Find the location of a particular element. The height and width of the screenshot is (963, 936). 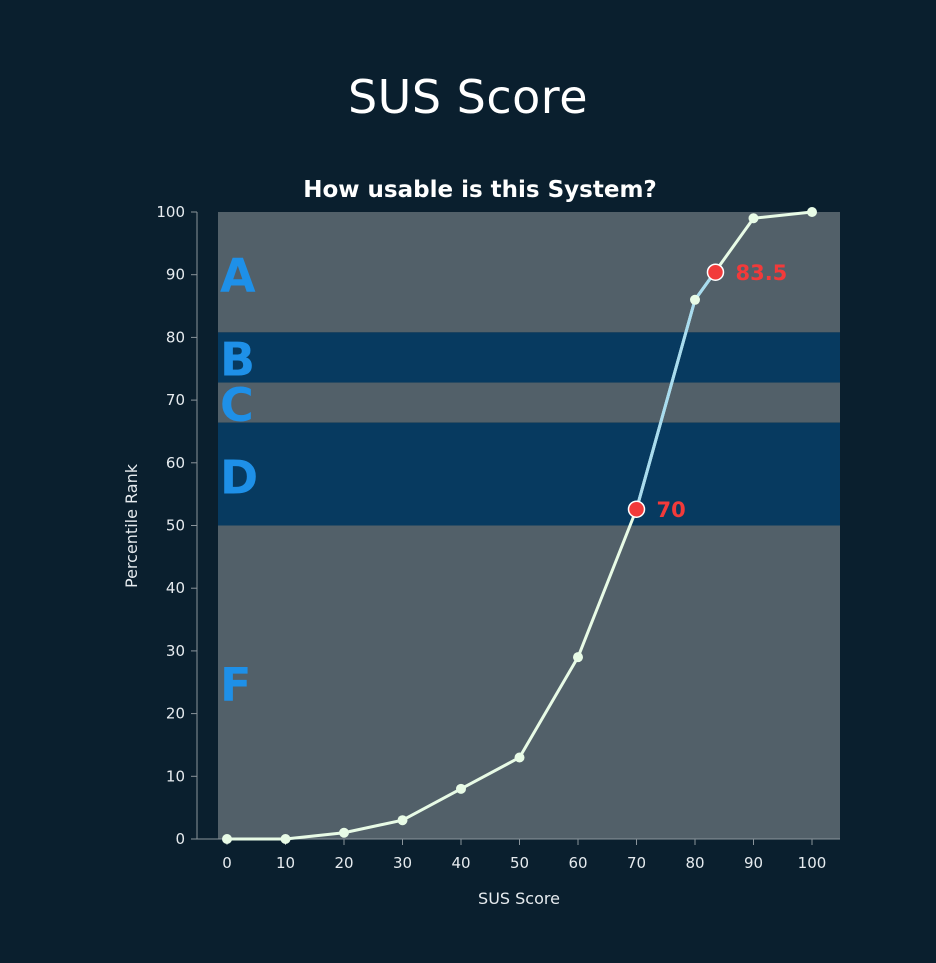

band-b is located at coordinates (529, 357).